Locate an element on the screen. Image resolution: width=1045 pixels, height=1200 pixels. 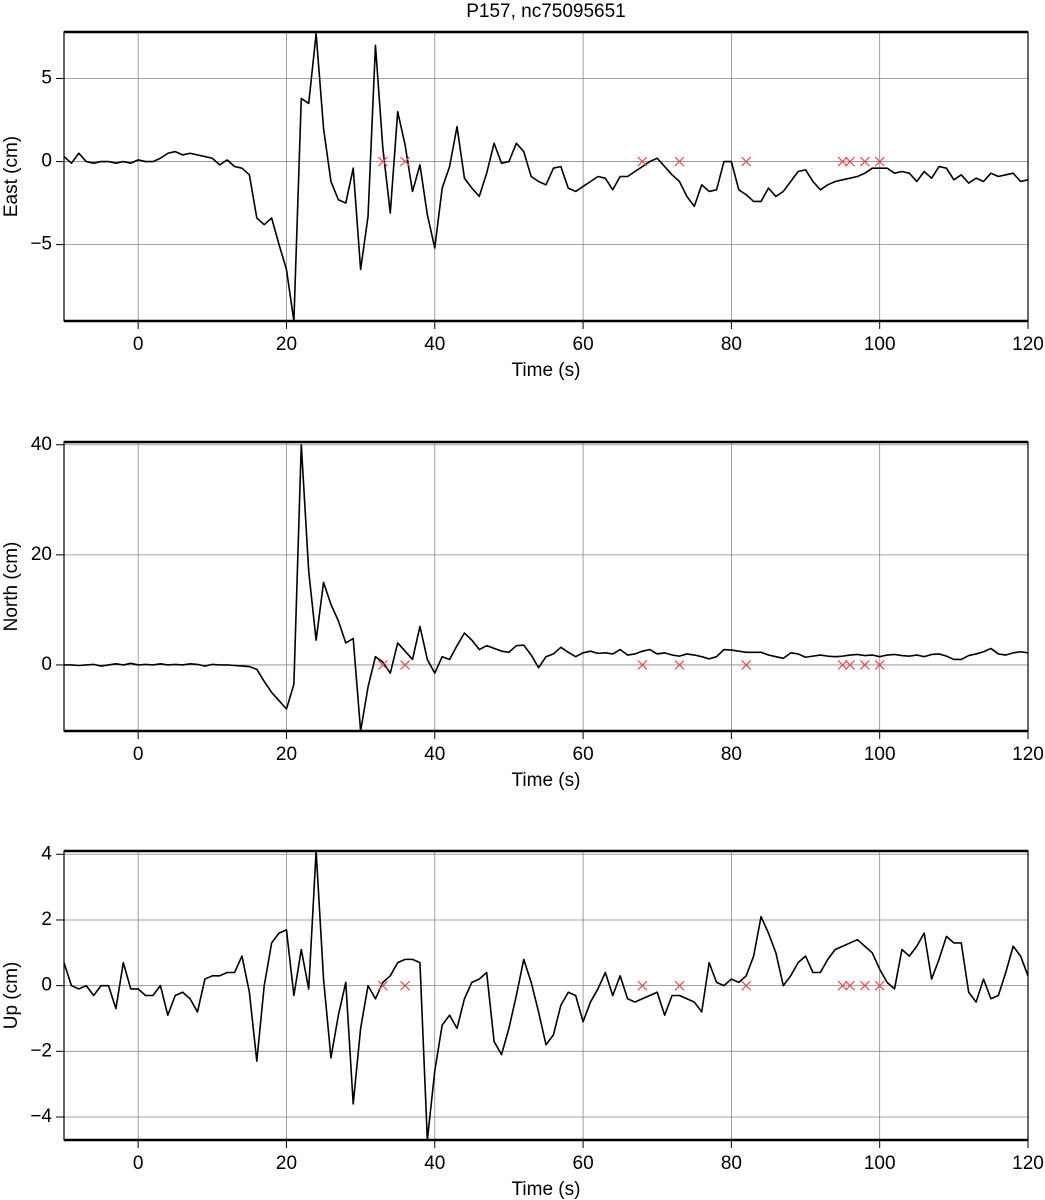
y-tick-label: 5 is located at coordinates (46, 78).